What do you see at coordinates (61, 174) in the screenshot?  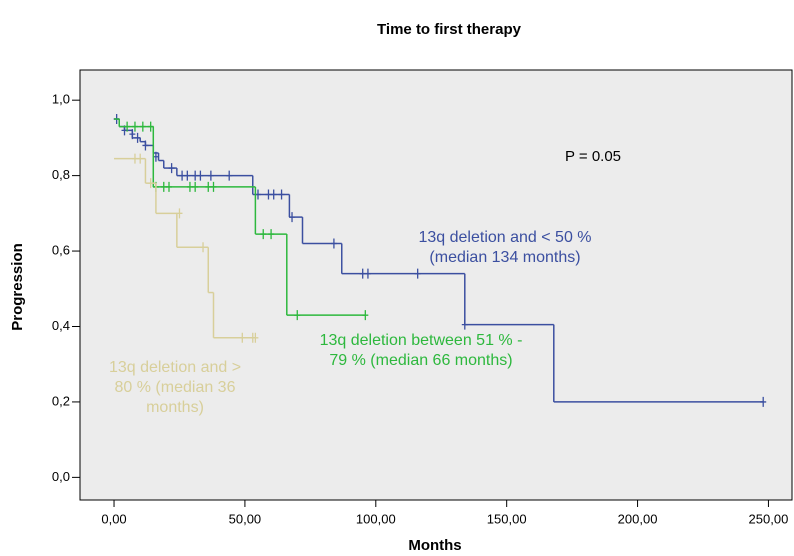 I see `y-tick-label: 0,8` at bounding box center [61, 174].